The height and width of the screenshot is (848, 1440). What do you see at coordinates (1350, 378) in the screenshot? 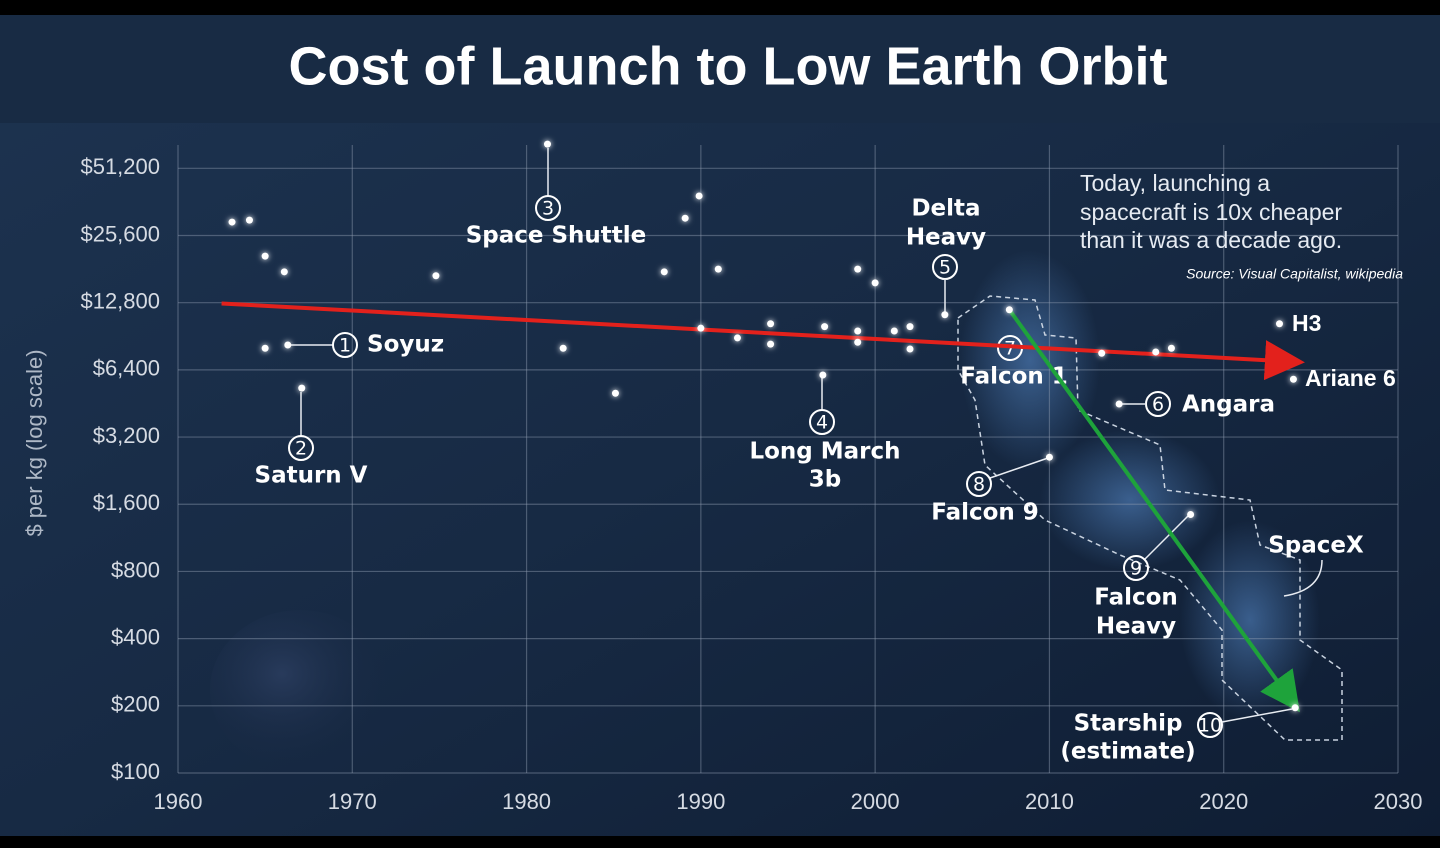
I see `annotation: Ariane 6` at bounding box center [1350, 378].